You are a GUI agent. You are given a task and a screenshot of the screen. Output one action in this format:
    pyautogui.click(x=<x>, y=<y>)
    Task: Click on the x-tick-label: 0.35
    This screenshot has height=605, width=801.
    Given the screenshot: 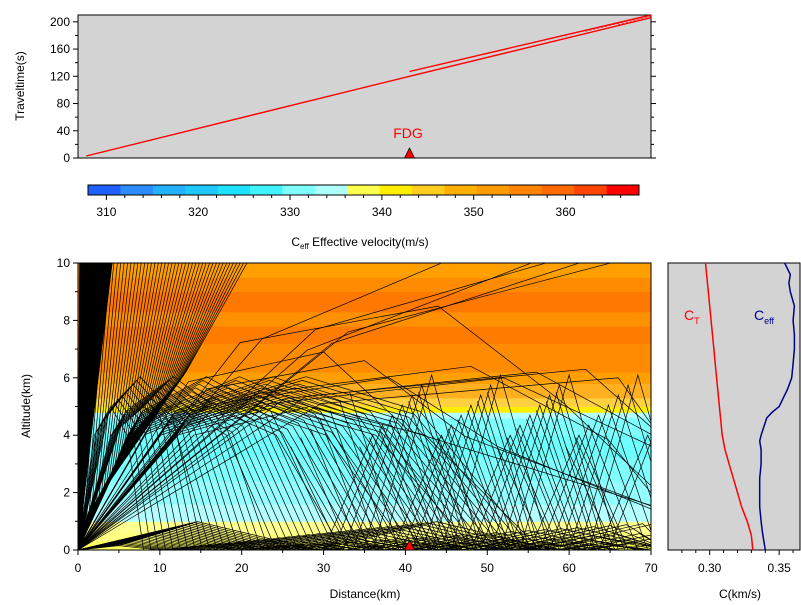 What is the action you would take?
    pyautogui.click(x=779, y=568)
    